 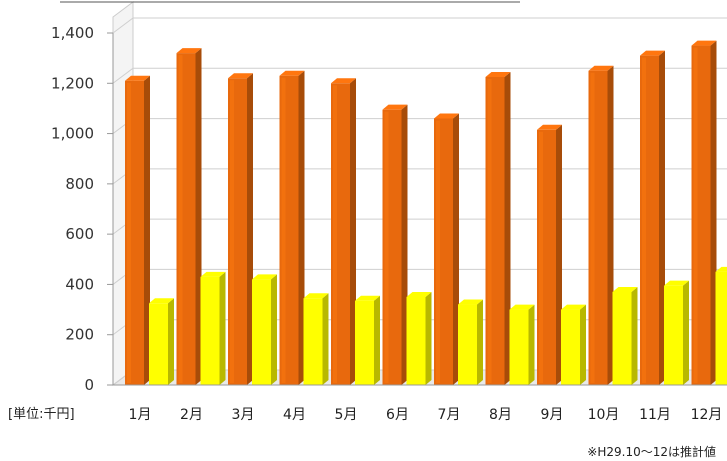 I want to click on y-tick-label: 1,200, so click(x=72, y=83).